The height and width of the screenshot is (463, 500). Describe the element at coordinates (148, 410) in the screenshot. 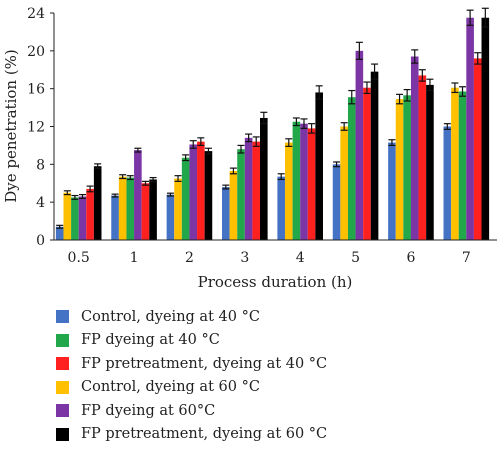

I see `legend-label: FP dyeing at 60°C` at that location.